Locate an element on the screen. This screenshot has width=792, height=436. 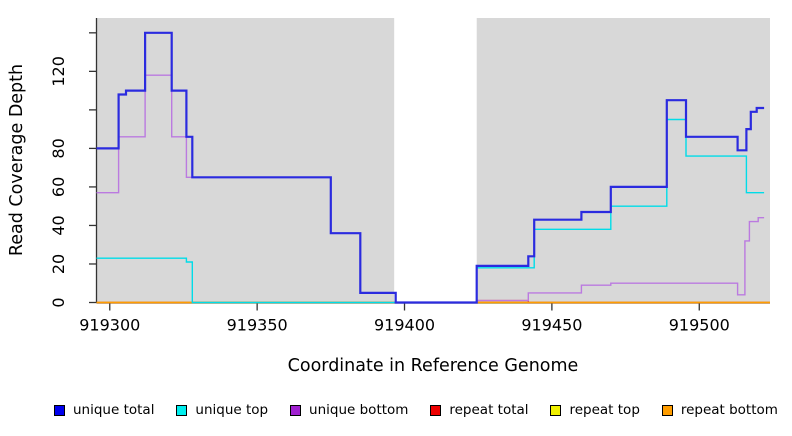
x-axis-title: Coordinate in Reference Genome is located at coordinates (433, 366).